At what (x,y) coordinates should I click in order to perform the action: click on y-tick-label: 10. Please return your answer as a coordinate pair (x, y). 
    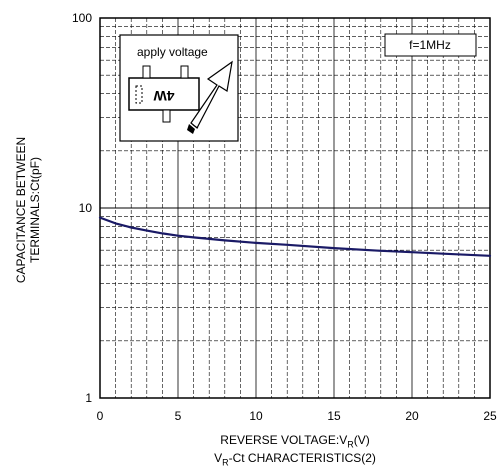
    Looking at the image, I should click on (86, 208).